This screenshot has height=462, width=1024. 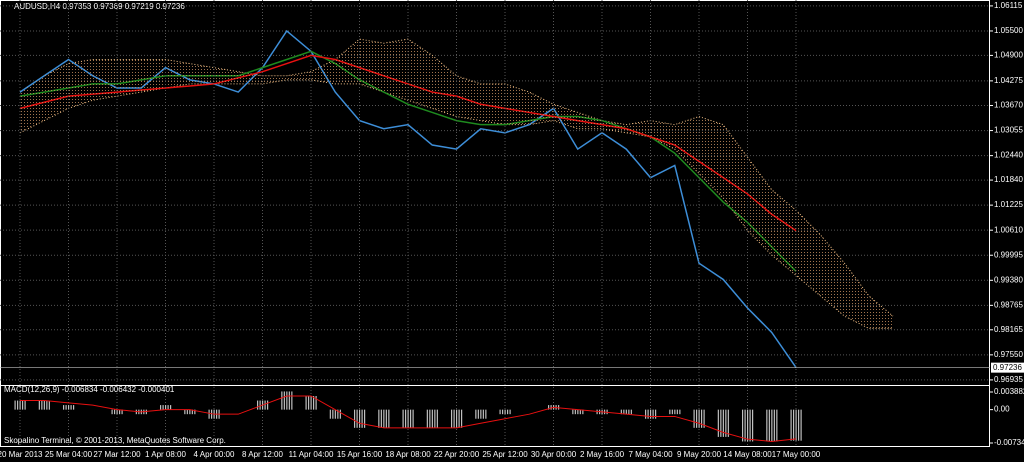 I want to click on y-tick-label: -0.00734, so click(x=1009, y=442).